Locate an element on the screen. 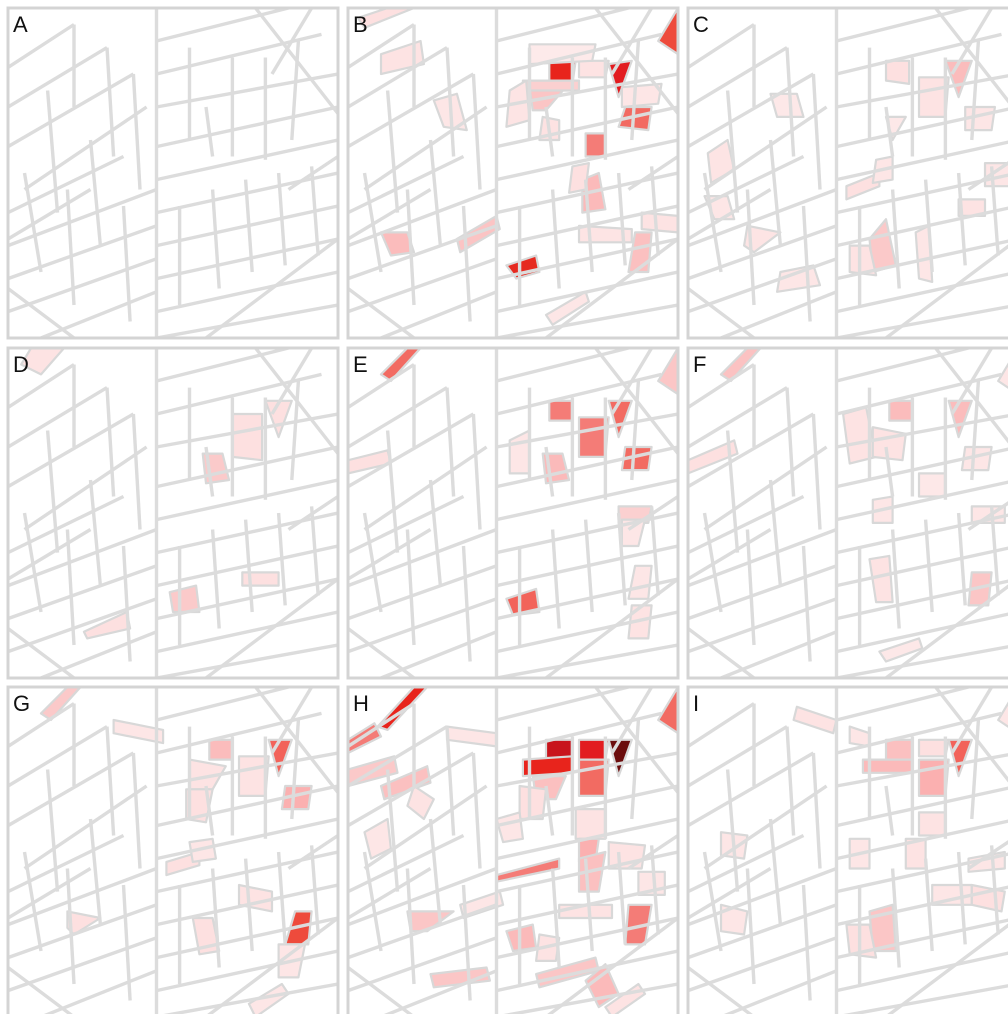 Image resolution: width=1008 pixels, height=1014 pixels. panel-g: G is located at coordinates (173, 849).